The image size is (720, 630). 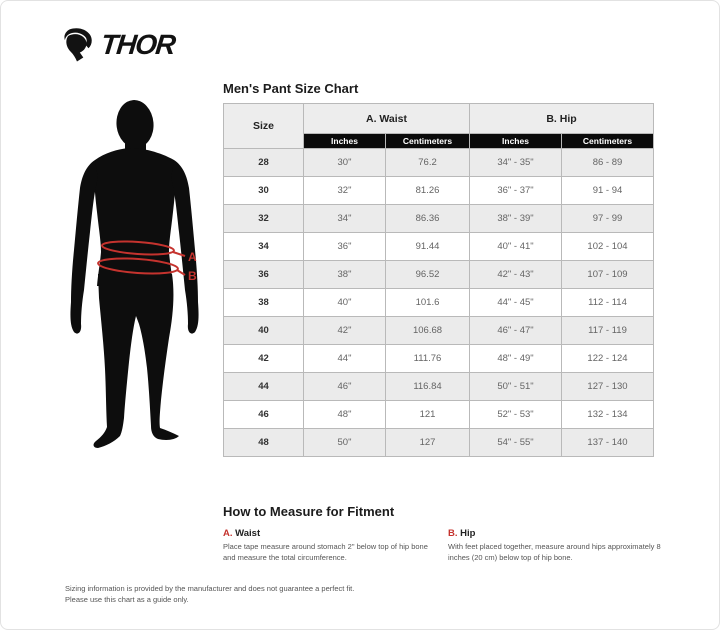 I want to click on value-cell: 38" - 39", so click(x=515, y=218).